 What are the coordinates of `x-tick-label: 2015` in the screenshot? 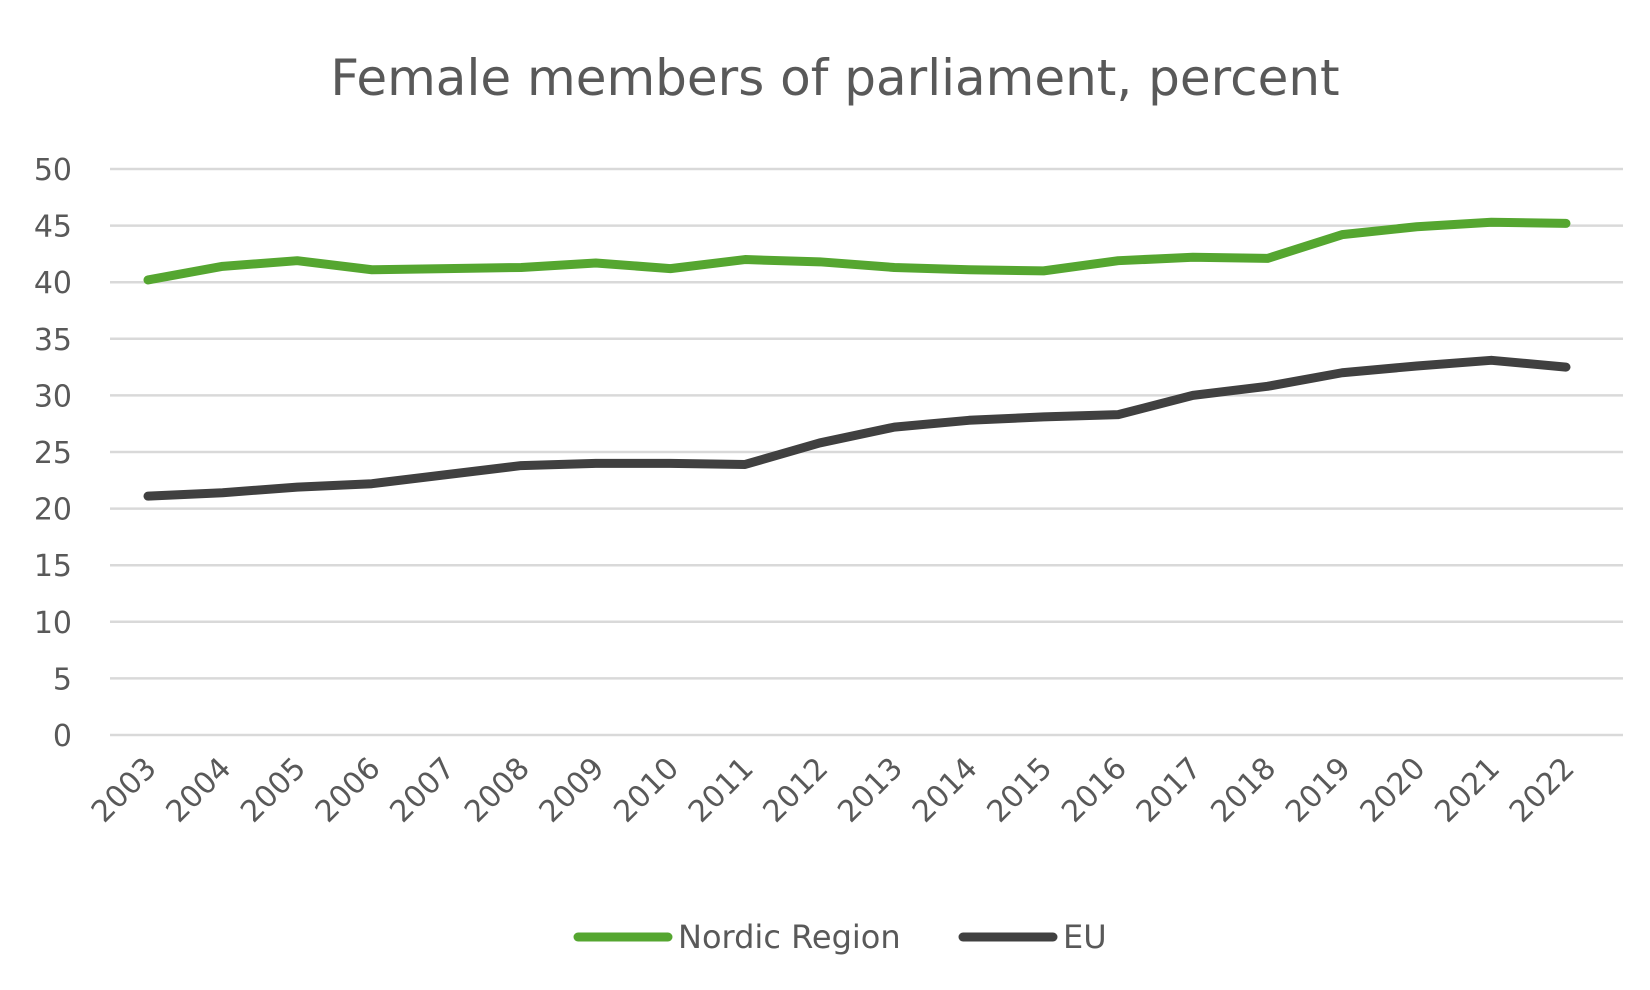 It's located at (1019, 790).